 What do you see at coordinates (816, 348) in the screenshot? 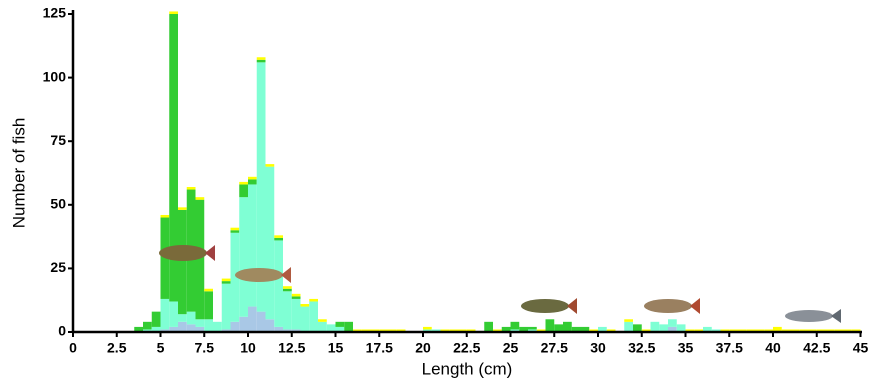
I see `x-tick-label: 42.5` at bounding box center [816, 348].